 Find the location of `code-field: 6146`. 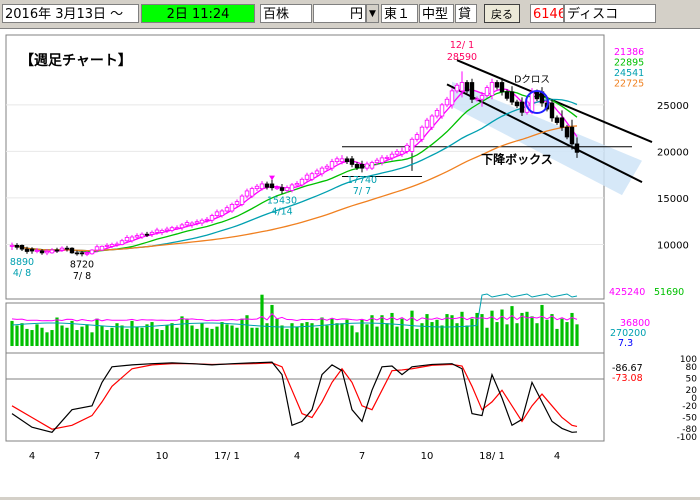

code-field: 6146 is located at coordinates (547, 13).